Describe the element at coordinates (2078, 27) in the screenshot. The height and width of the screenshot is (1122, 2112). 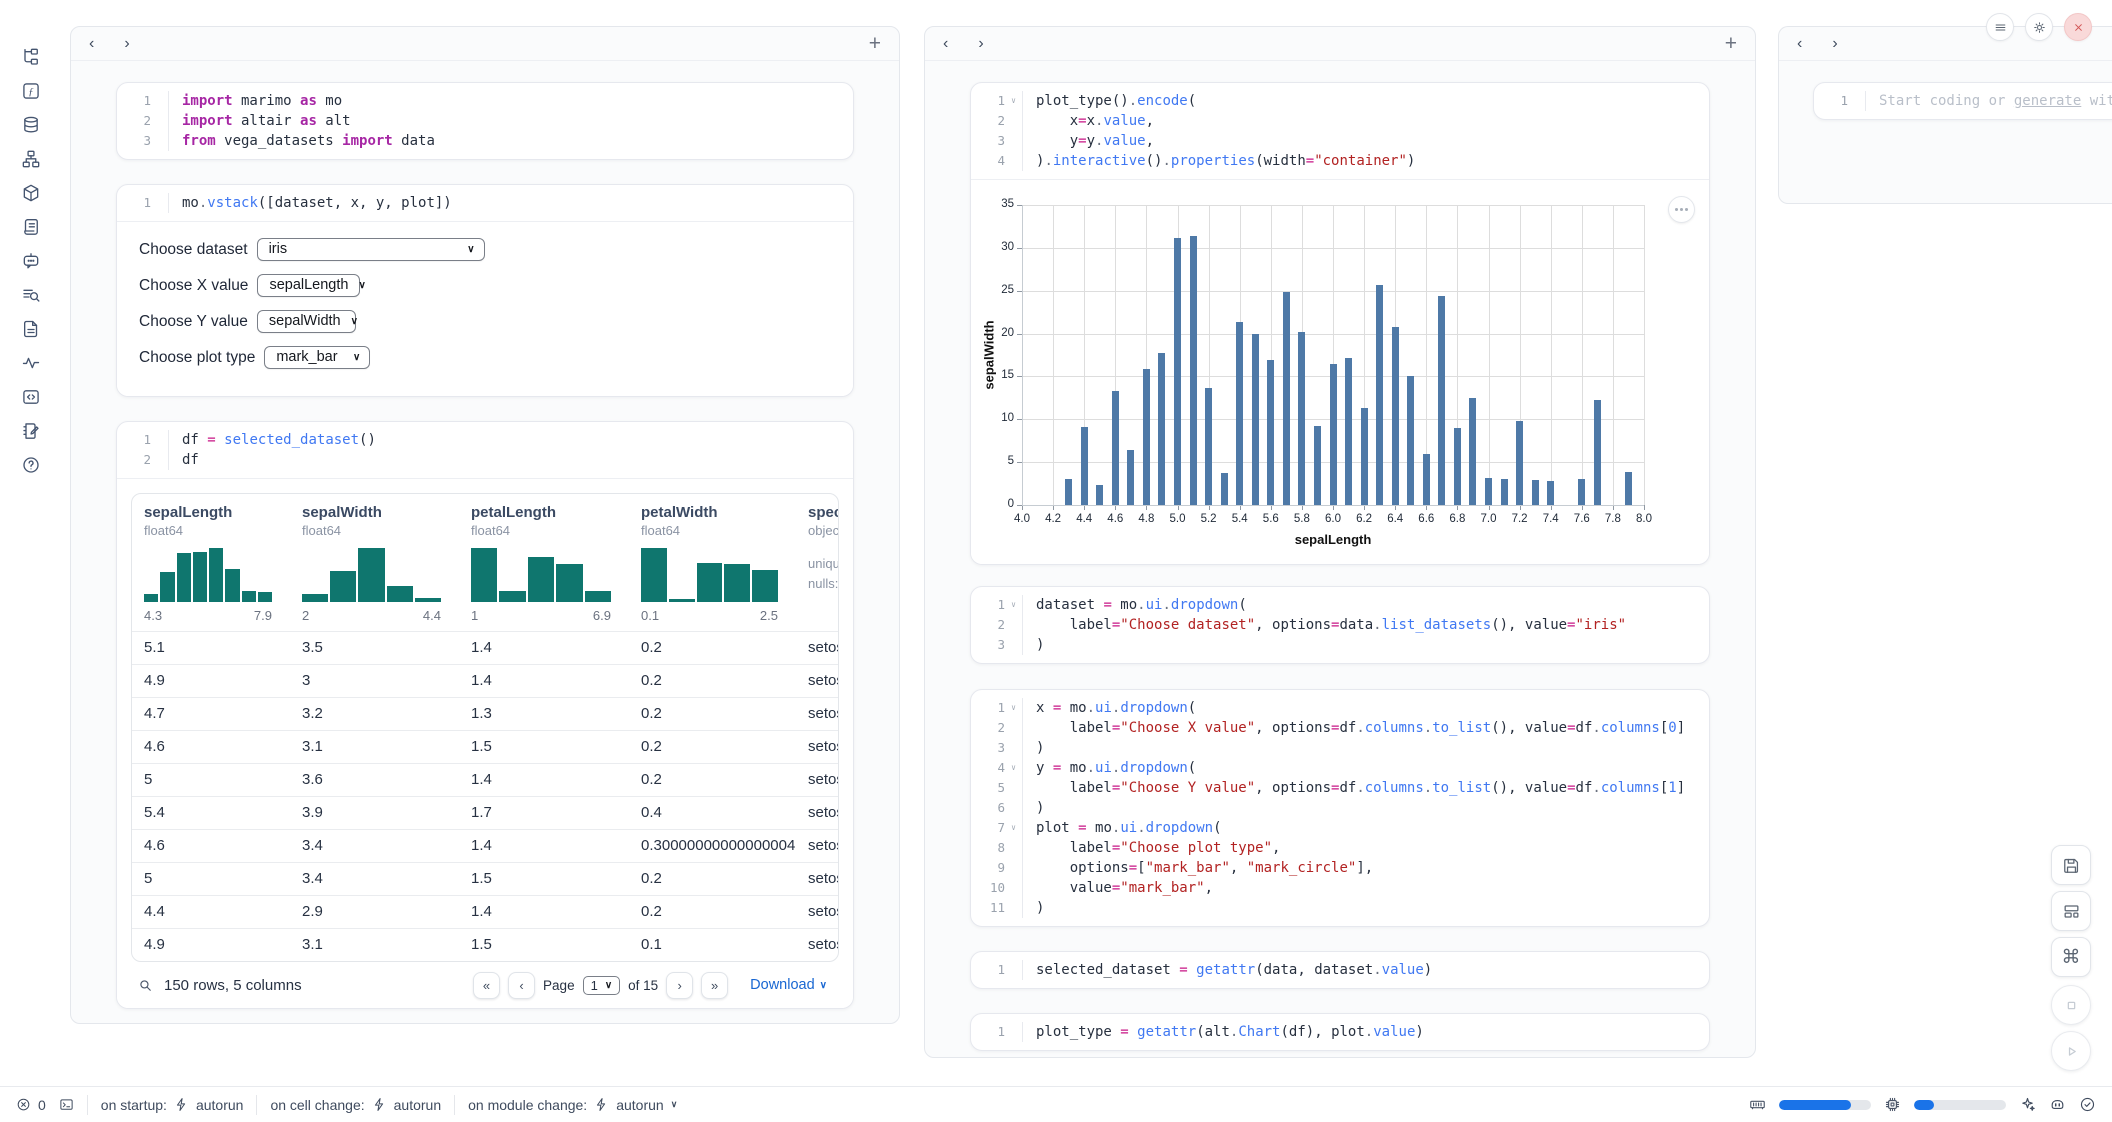
I see `shutdown-close-button` at that location.